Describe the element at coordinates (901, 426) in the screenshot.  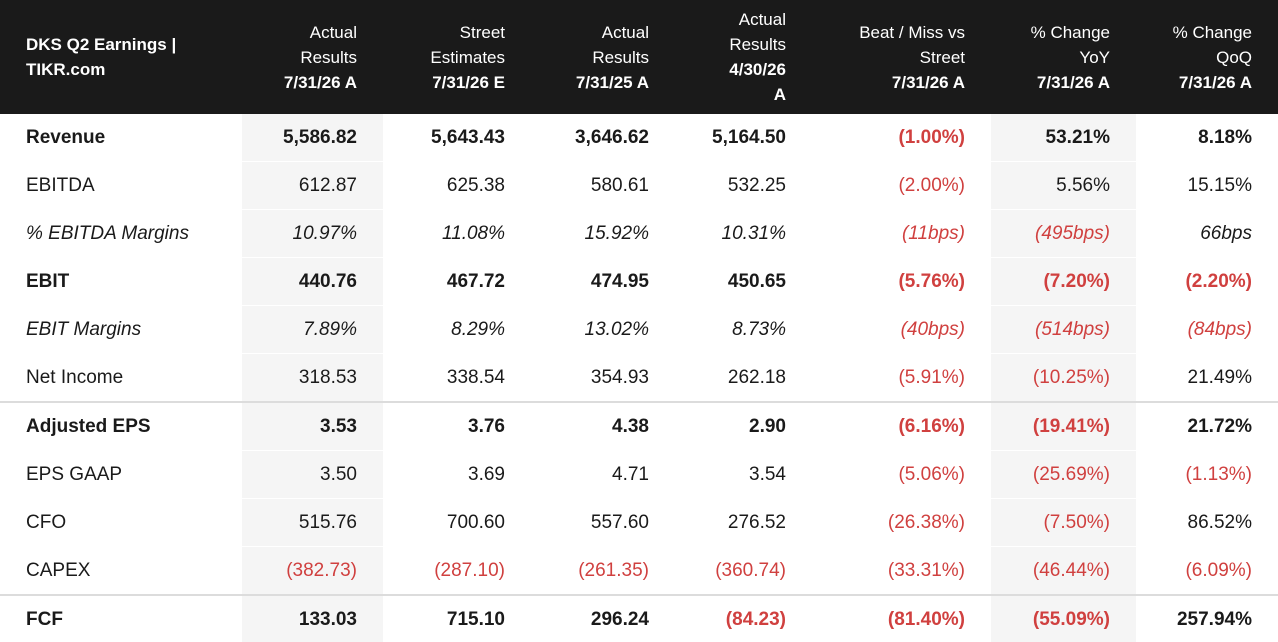
I see `table-cell: (6.16%)` at that location.